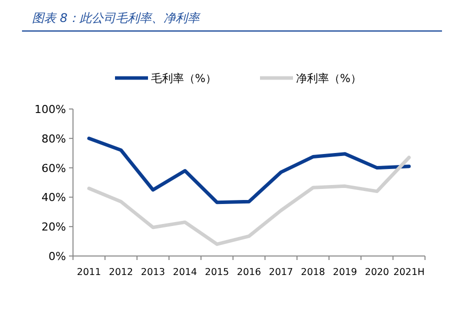 This screenshot has height=334, width=449. What do you see at coordinates (329, 78) in the screenshot?
I see `legend-label: 净利率（%）` at bounding box center [329, 78].